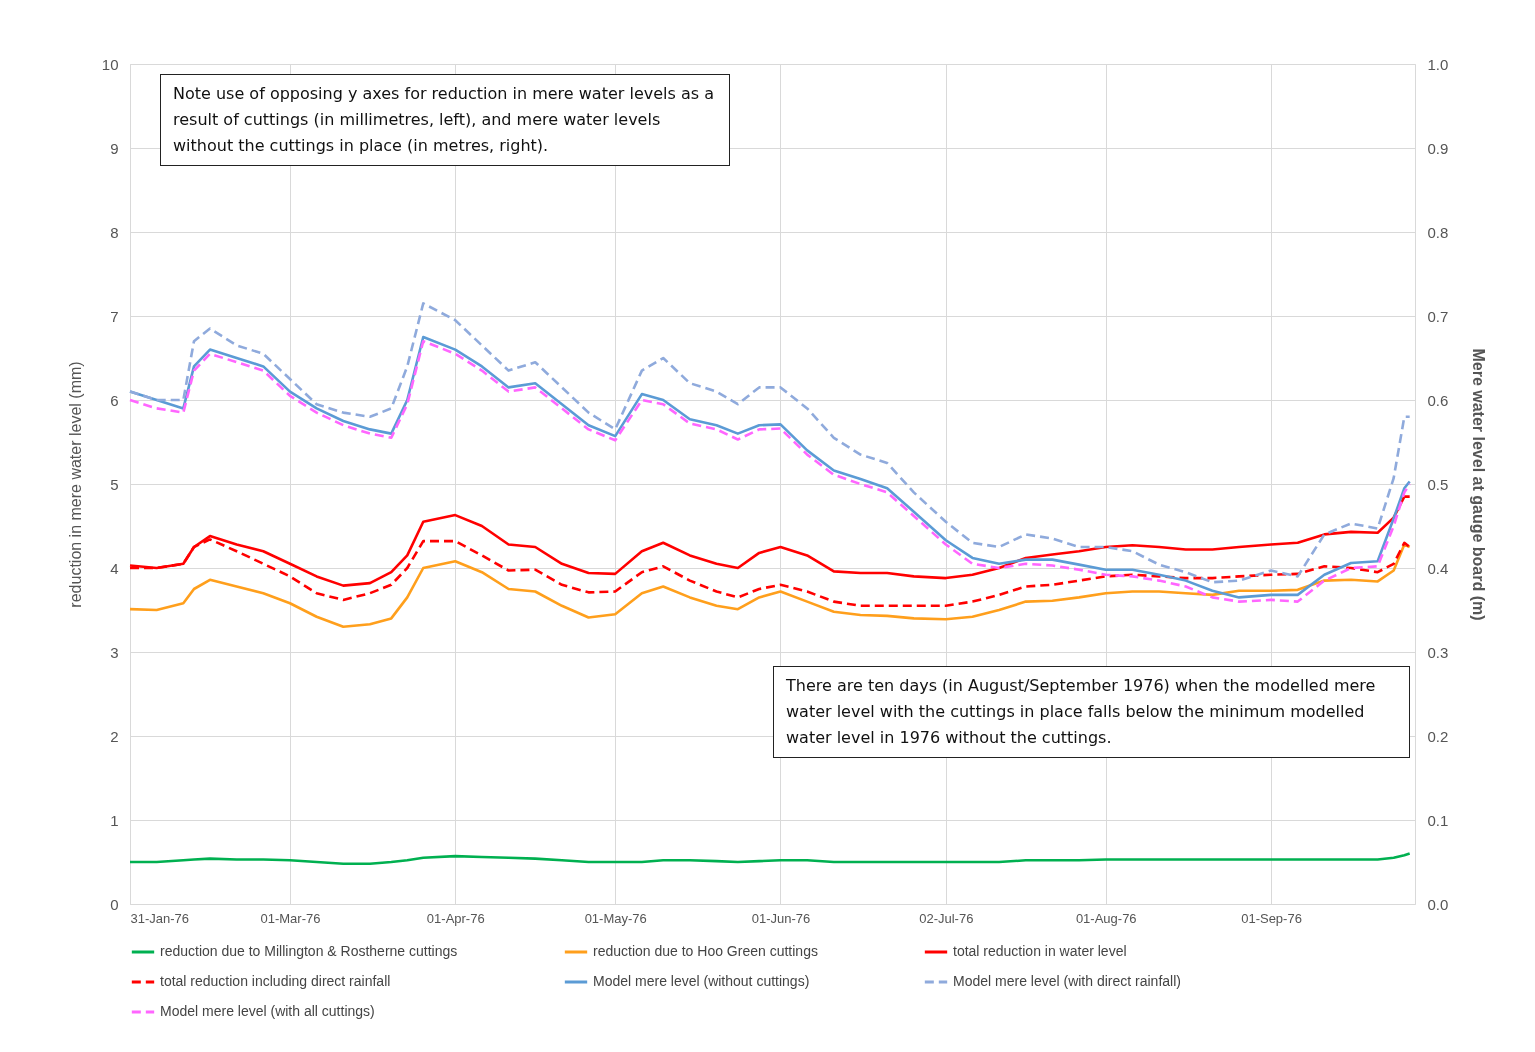  What do you see at coordinates (114, 484) in the screenshot?
I see `y-tick-label: 5` at bounding box center [114, 484].